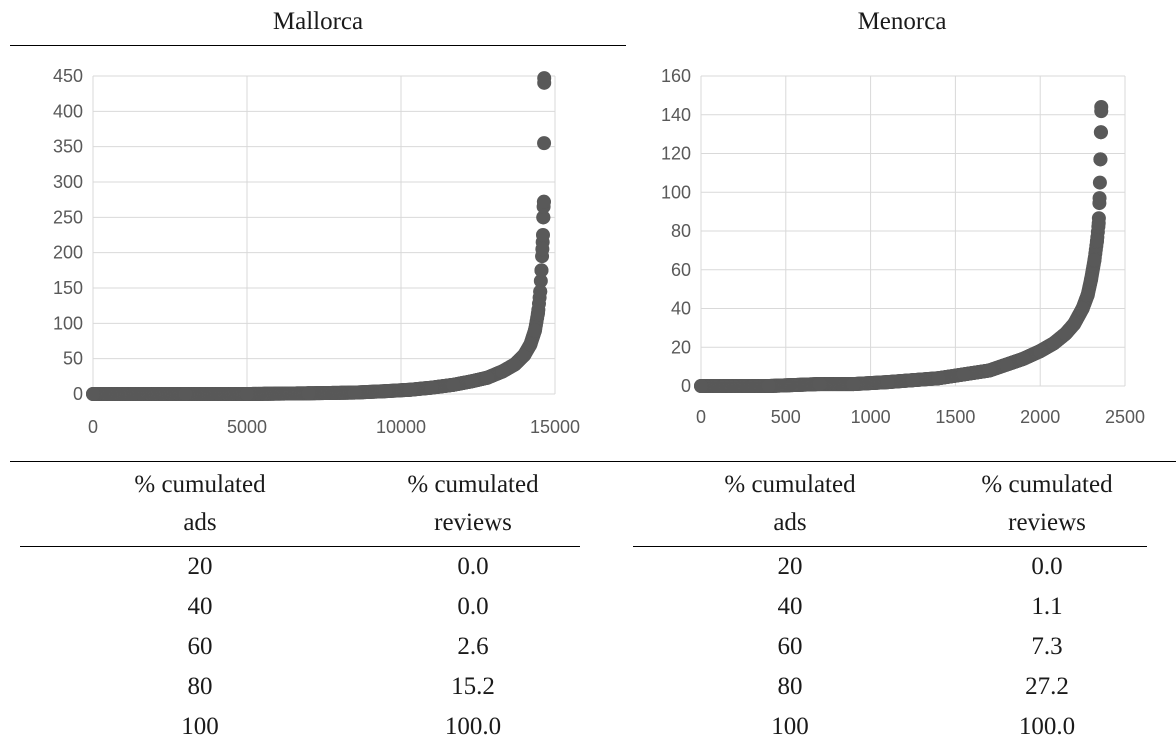 This screenshot has height=749, width=1176. I want to click on panel-title-mallorca: Mallorca, so click(318, 21).